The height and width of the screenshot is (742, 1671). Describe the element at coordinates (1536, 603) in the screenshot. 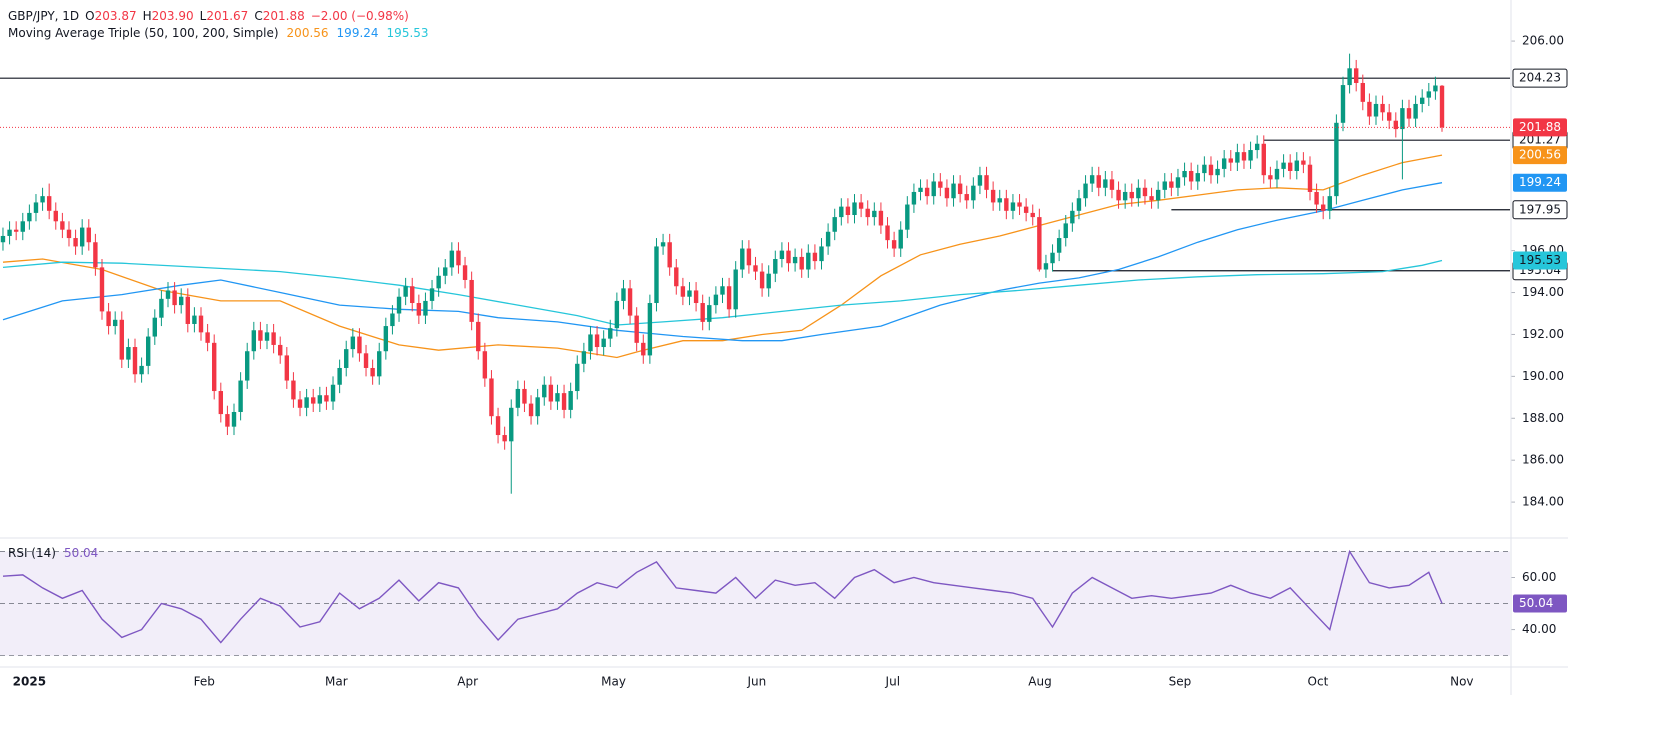

I see `price-label: 50.04` at that location.